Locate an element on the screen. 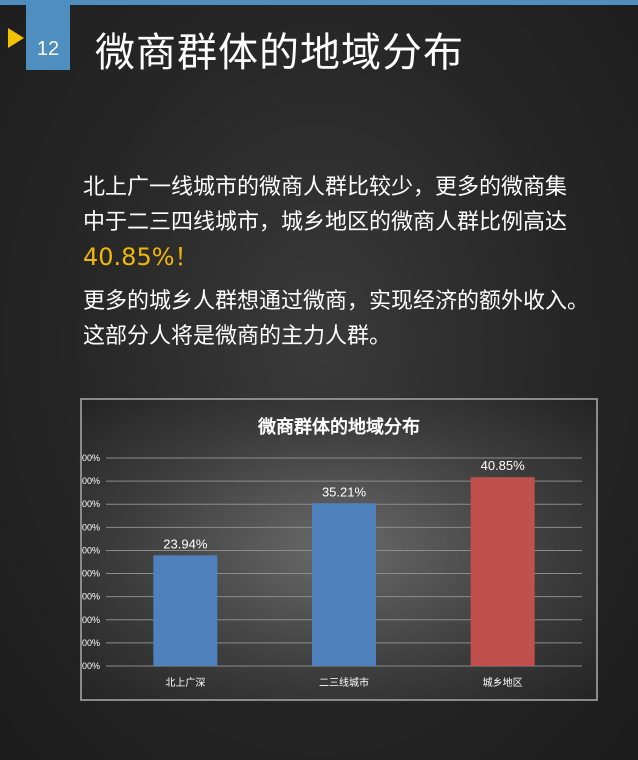 Image resolution: width=638 pixels, height=760 pixels. category-label: 二三线城市 is located at coordinates (344, 682).